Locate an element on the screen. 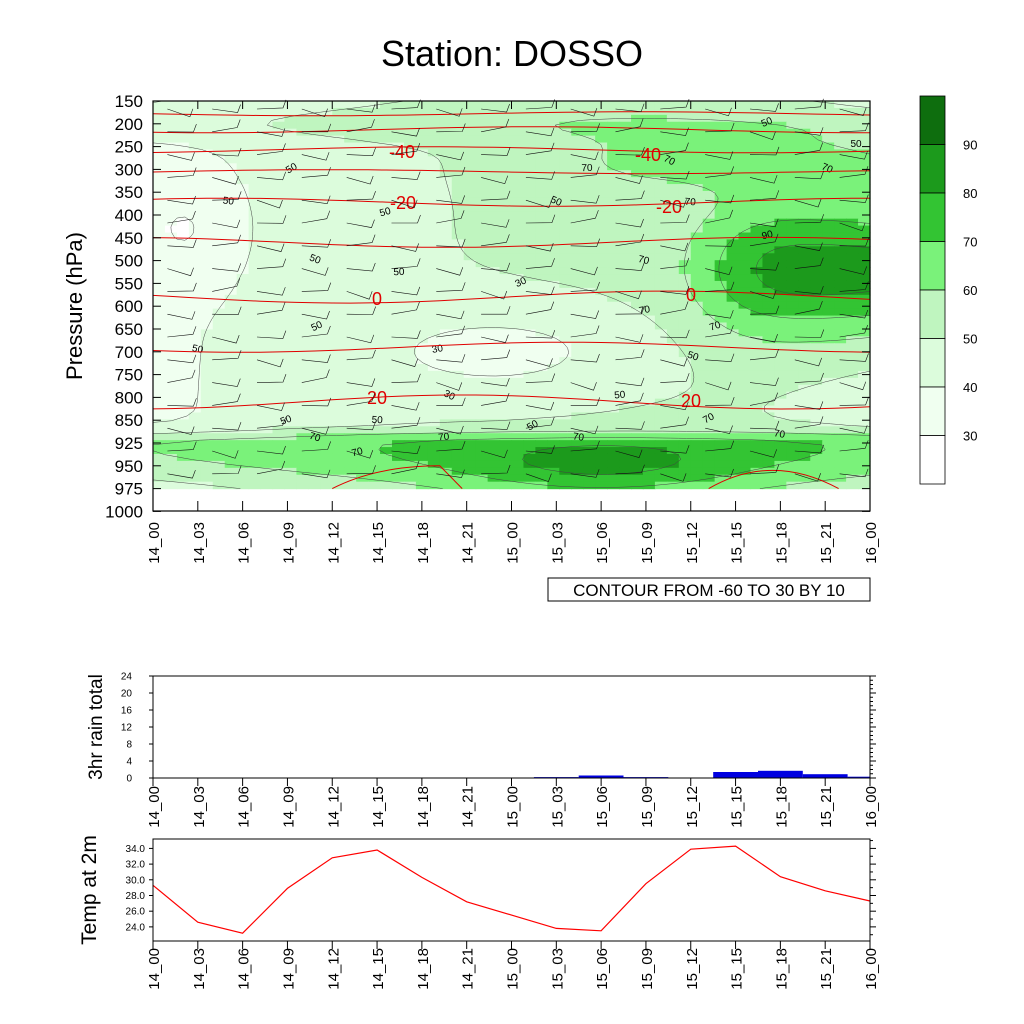  time-tick-label: 14_09 is located at coordinates (288, 543).